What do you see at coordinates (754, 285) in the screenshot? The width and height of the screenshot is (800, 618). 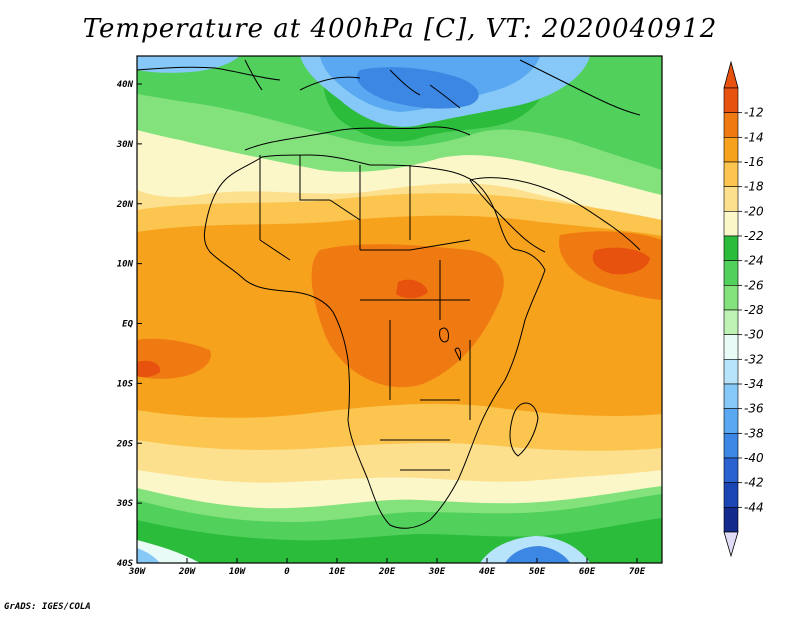 I see `colorbar-label: -26` at bounding box center [754, 285].